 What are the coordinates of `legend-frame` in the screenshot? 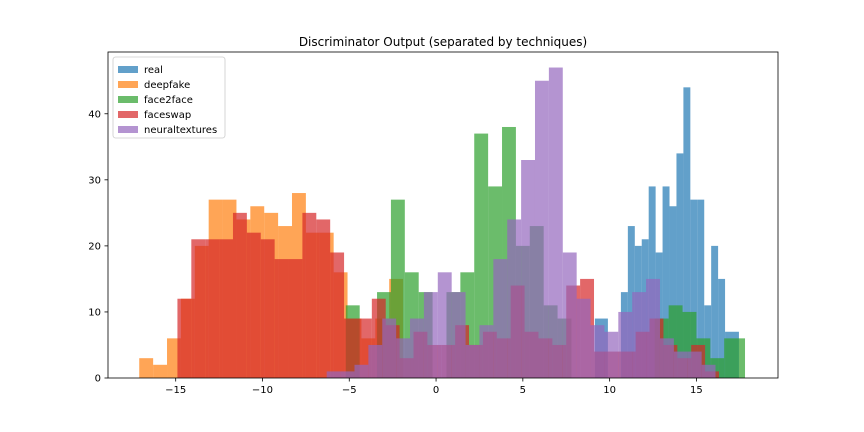 It's located at (169, 97).